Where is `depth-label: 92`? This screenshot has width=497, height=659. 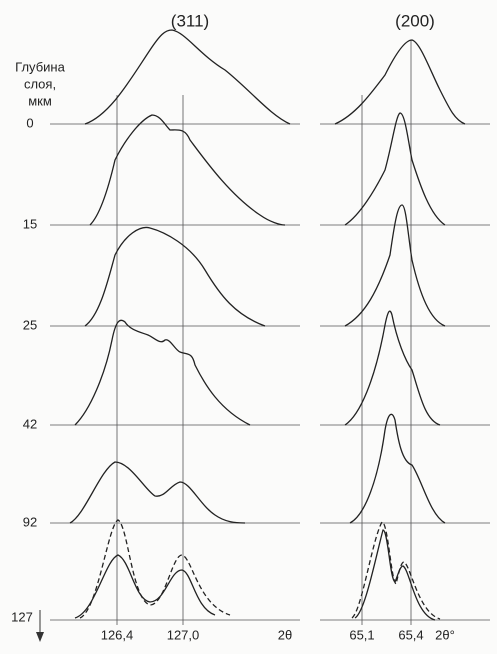 depth-label: 92 is located at coordinates (30, 521).